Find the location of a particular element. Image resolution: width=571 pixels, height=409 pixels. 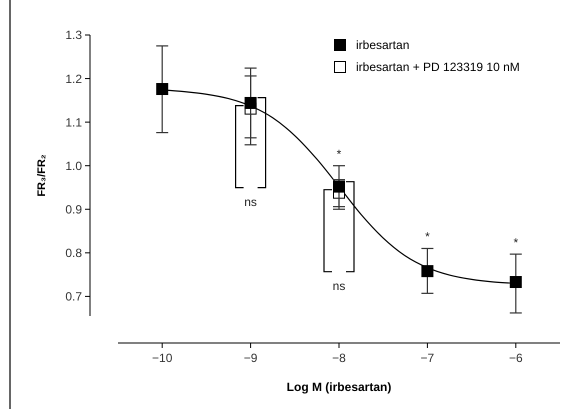

x-tick-label: −8 is located at coordinates (339, 358).